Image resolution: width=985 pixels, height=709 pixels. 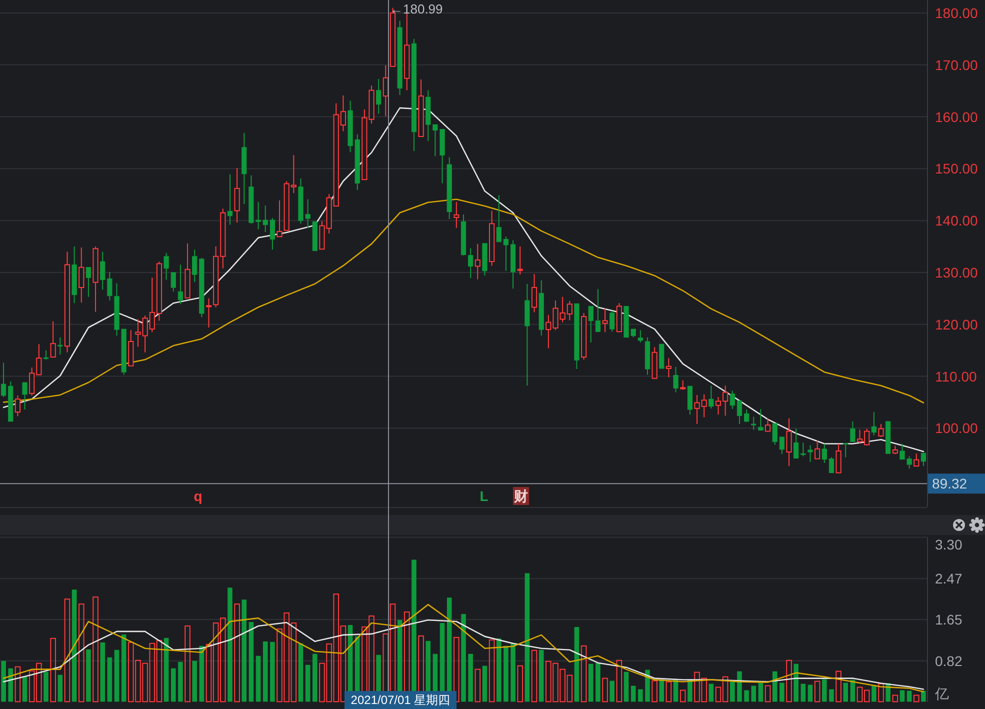 What do you see at coordinates (520, 496) in the screenshot?
I see `text: 财` at bounding box center [520, 496].